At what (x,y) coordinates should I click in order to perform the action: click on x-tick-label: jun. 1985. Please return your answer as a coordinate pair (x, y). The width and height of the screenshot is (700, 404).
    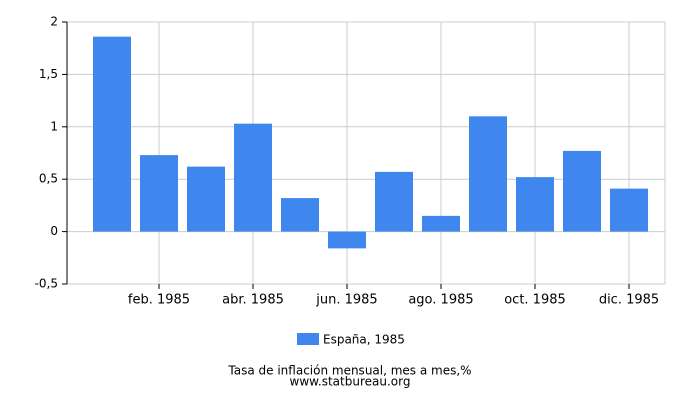
    Looking at the image, I should click on (346, 300).